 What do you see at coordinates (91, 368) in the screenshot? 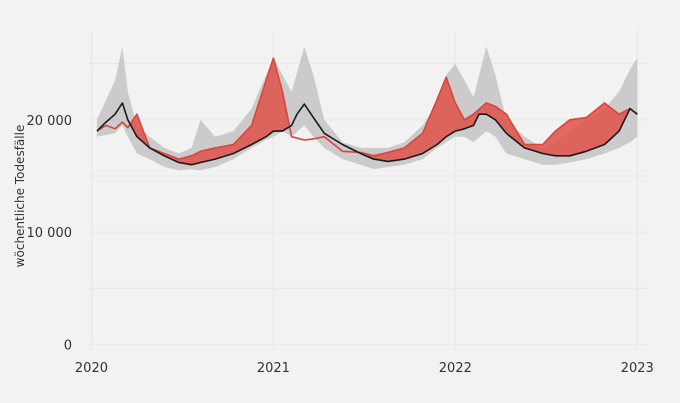
I see `x-tick-label: 2020` at bounding box center [91, 368].